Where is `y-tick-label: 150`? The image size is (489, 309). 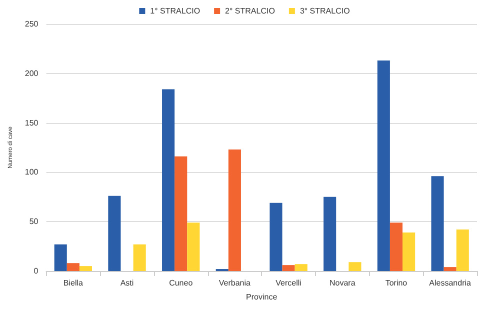
y-tick-label: 150 is located at coordinates (31, 123).